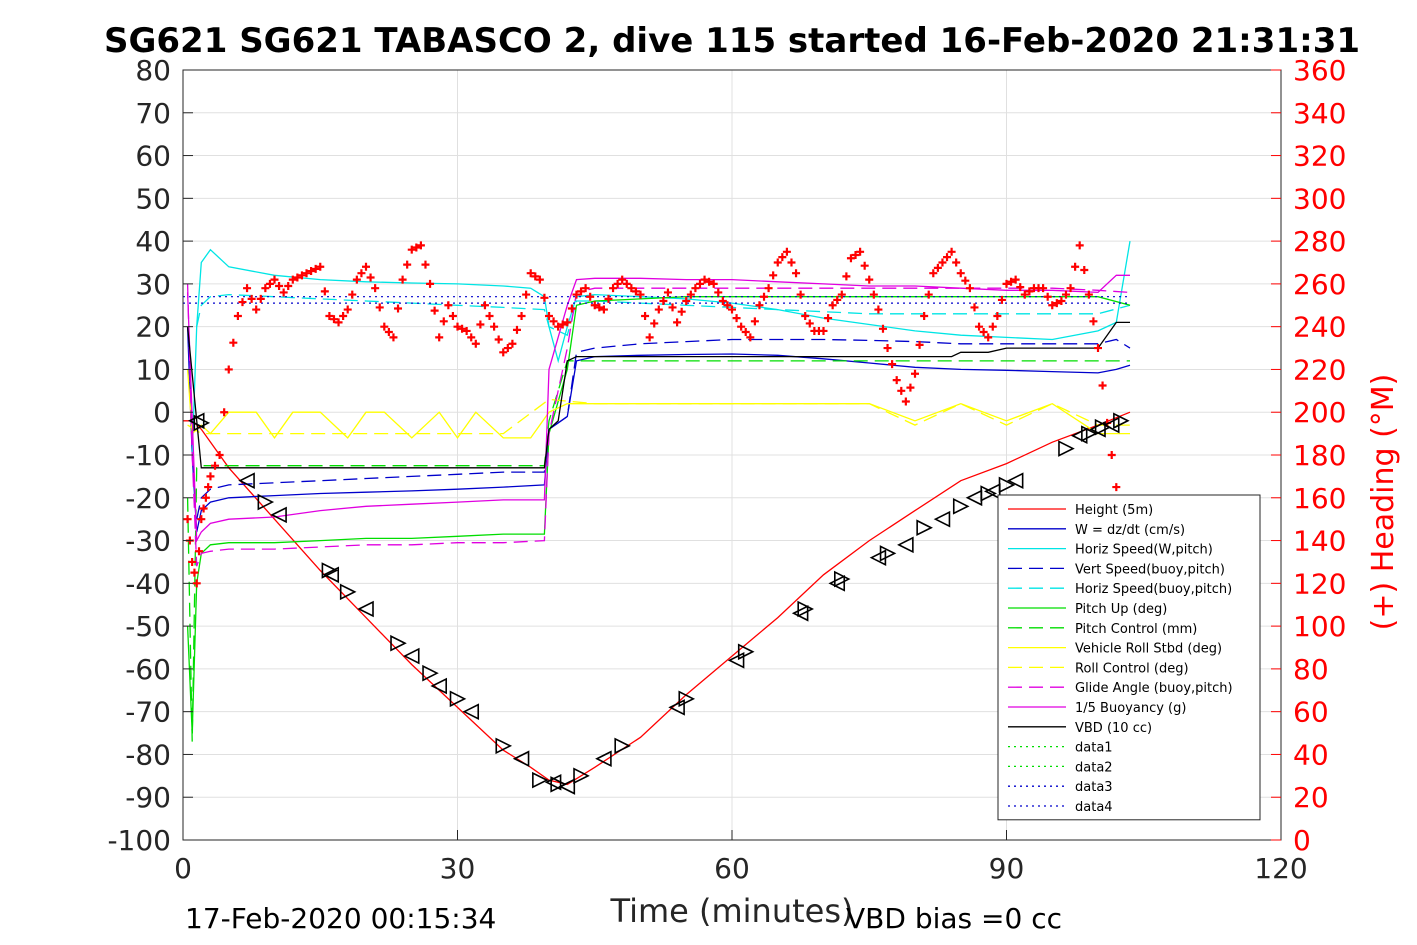 The width and height of the screenshot is (1417, 945). Describe the element at coordinates (1150, 569) in the screenshot. I see `legend-label: Vert Speed(buoy,pitch)` at that location.